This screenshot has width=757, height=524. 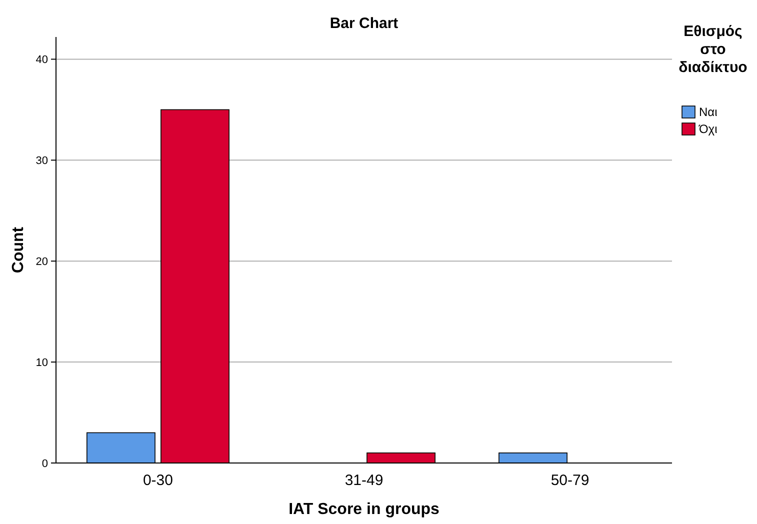 I want to click on y-tick-label: 20, so click(x=42, y=262).